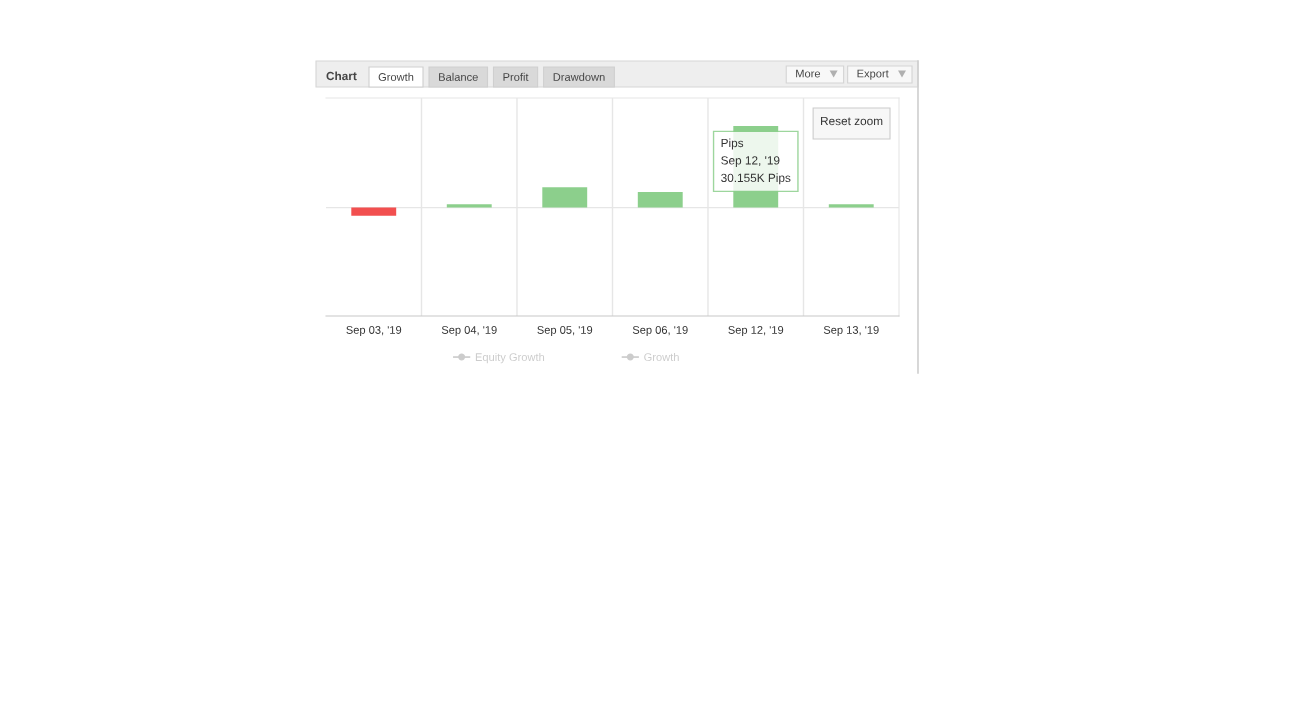 The image size is (1290, 713). Describe the element at coordinates (660, 331) in the screenshot. I see `x-tick-label: Sep 06, '19` at that location.